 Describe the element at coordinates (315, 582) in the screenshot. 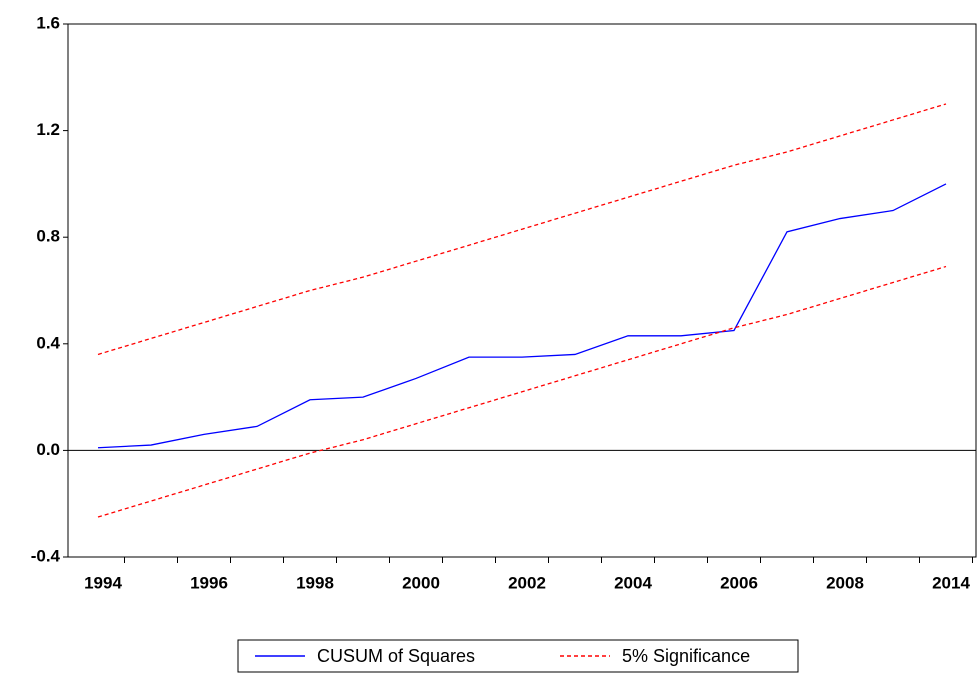

I see `x-tick-label: 1998` at that location.